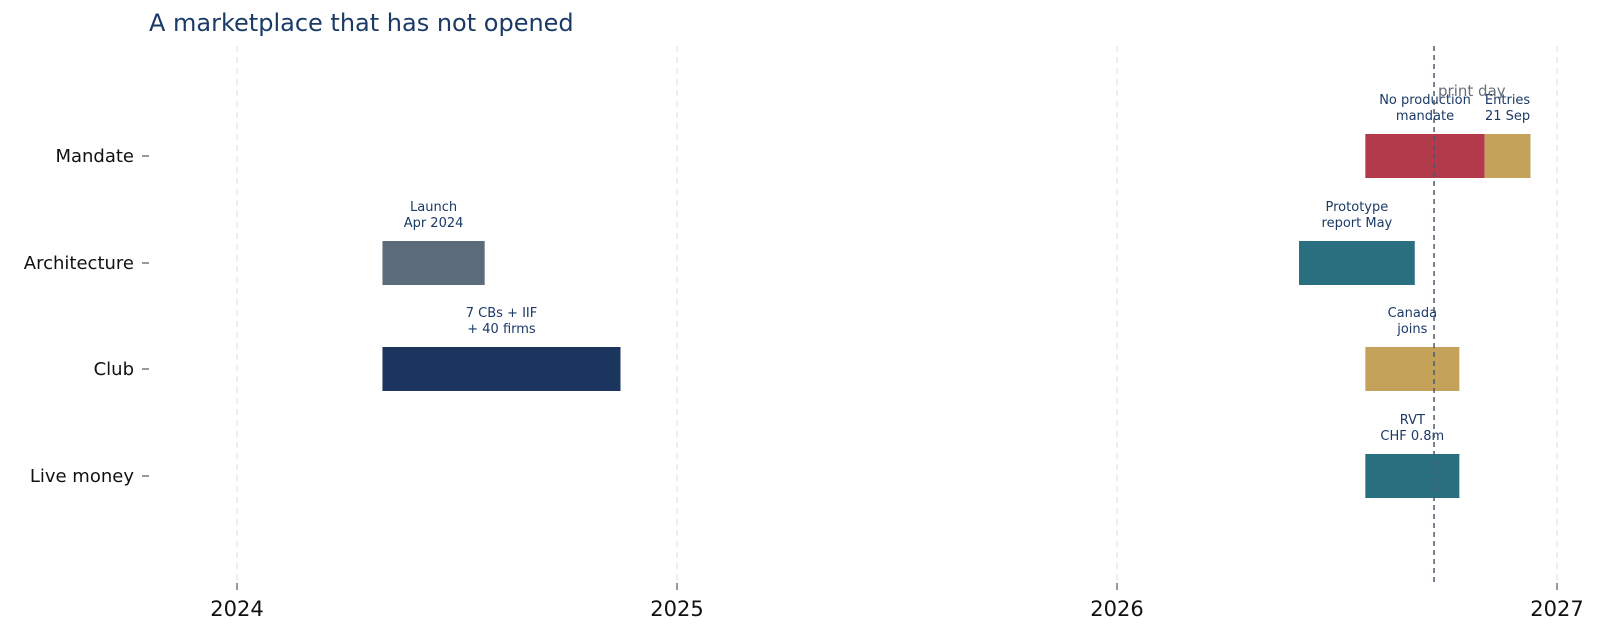  I want to click on bar-annotation: Apr 2024, so click(434, 223).